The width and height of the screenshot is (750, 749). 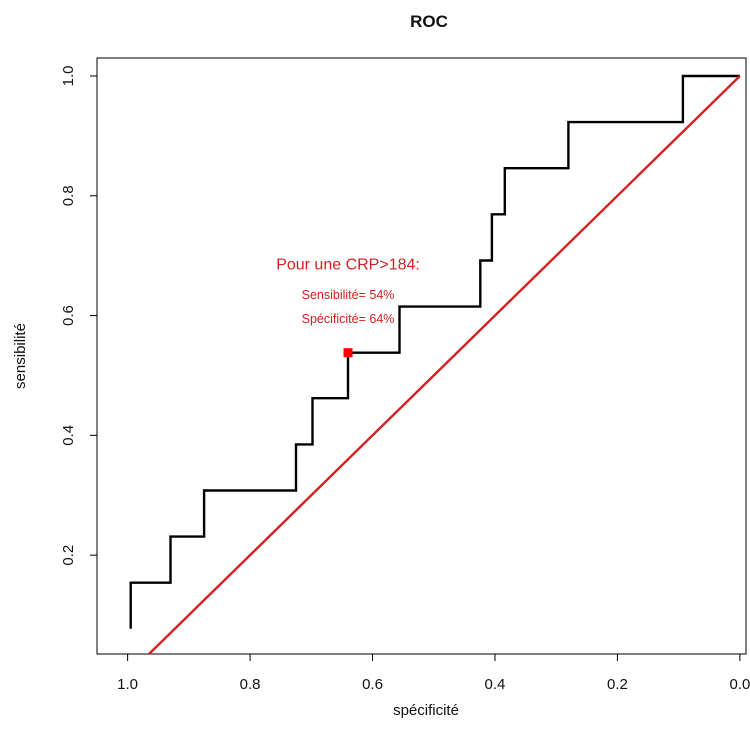 What do you see at coordinates (495, 684) in the screenshot?
I see `x-tick-label: 0.4` at bounding box center [495, 684].